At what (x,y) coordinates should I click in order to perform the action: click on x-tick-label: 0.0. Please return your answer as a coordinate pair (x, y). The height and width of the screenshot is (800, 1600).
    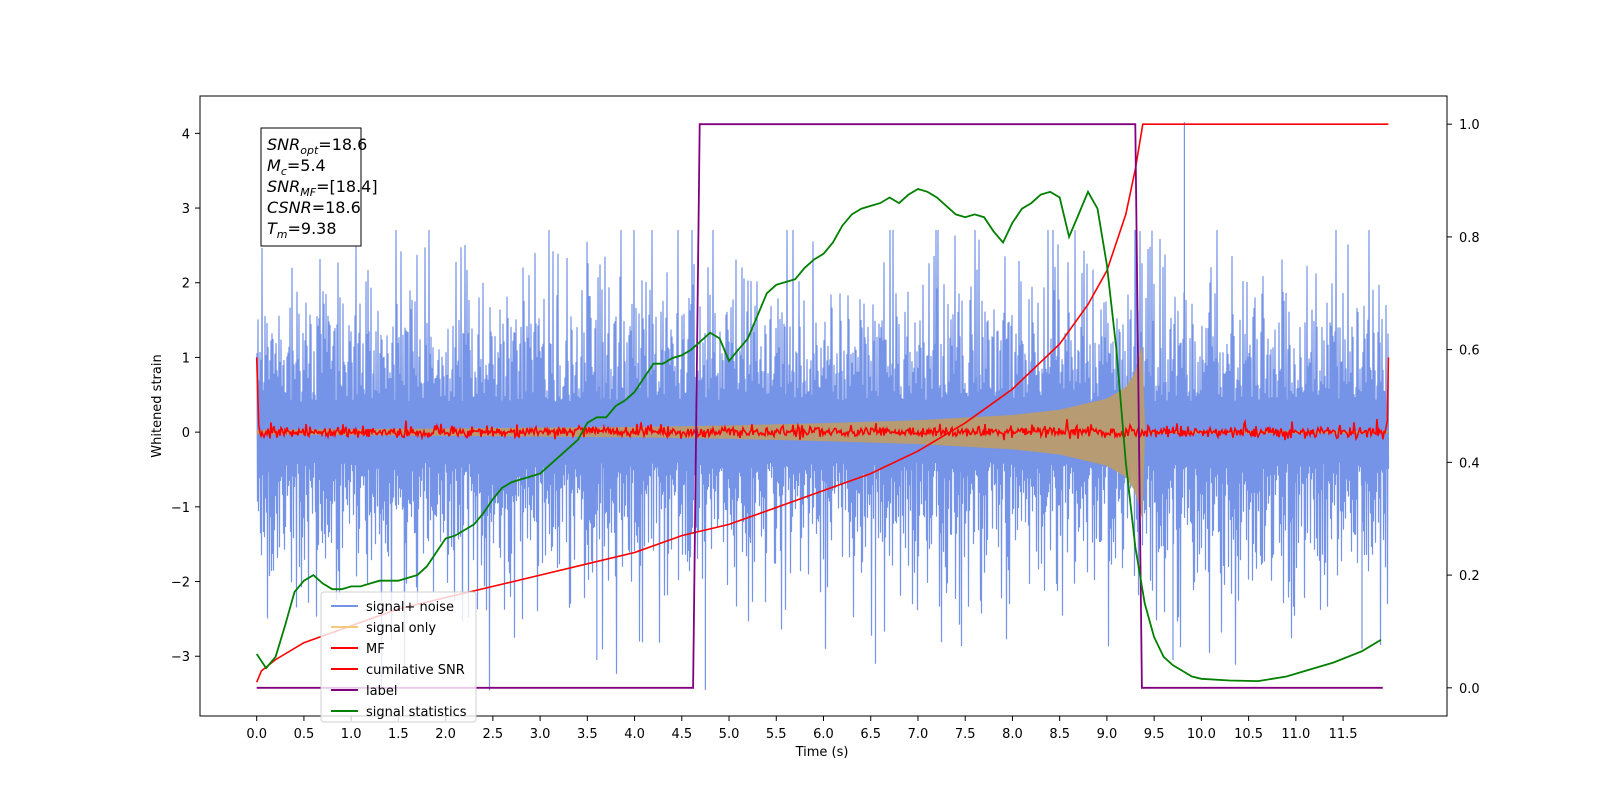
    Looking at the image, I should click on (256, 734).